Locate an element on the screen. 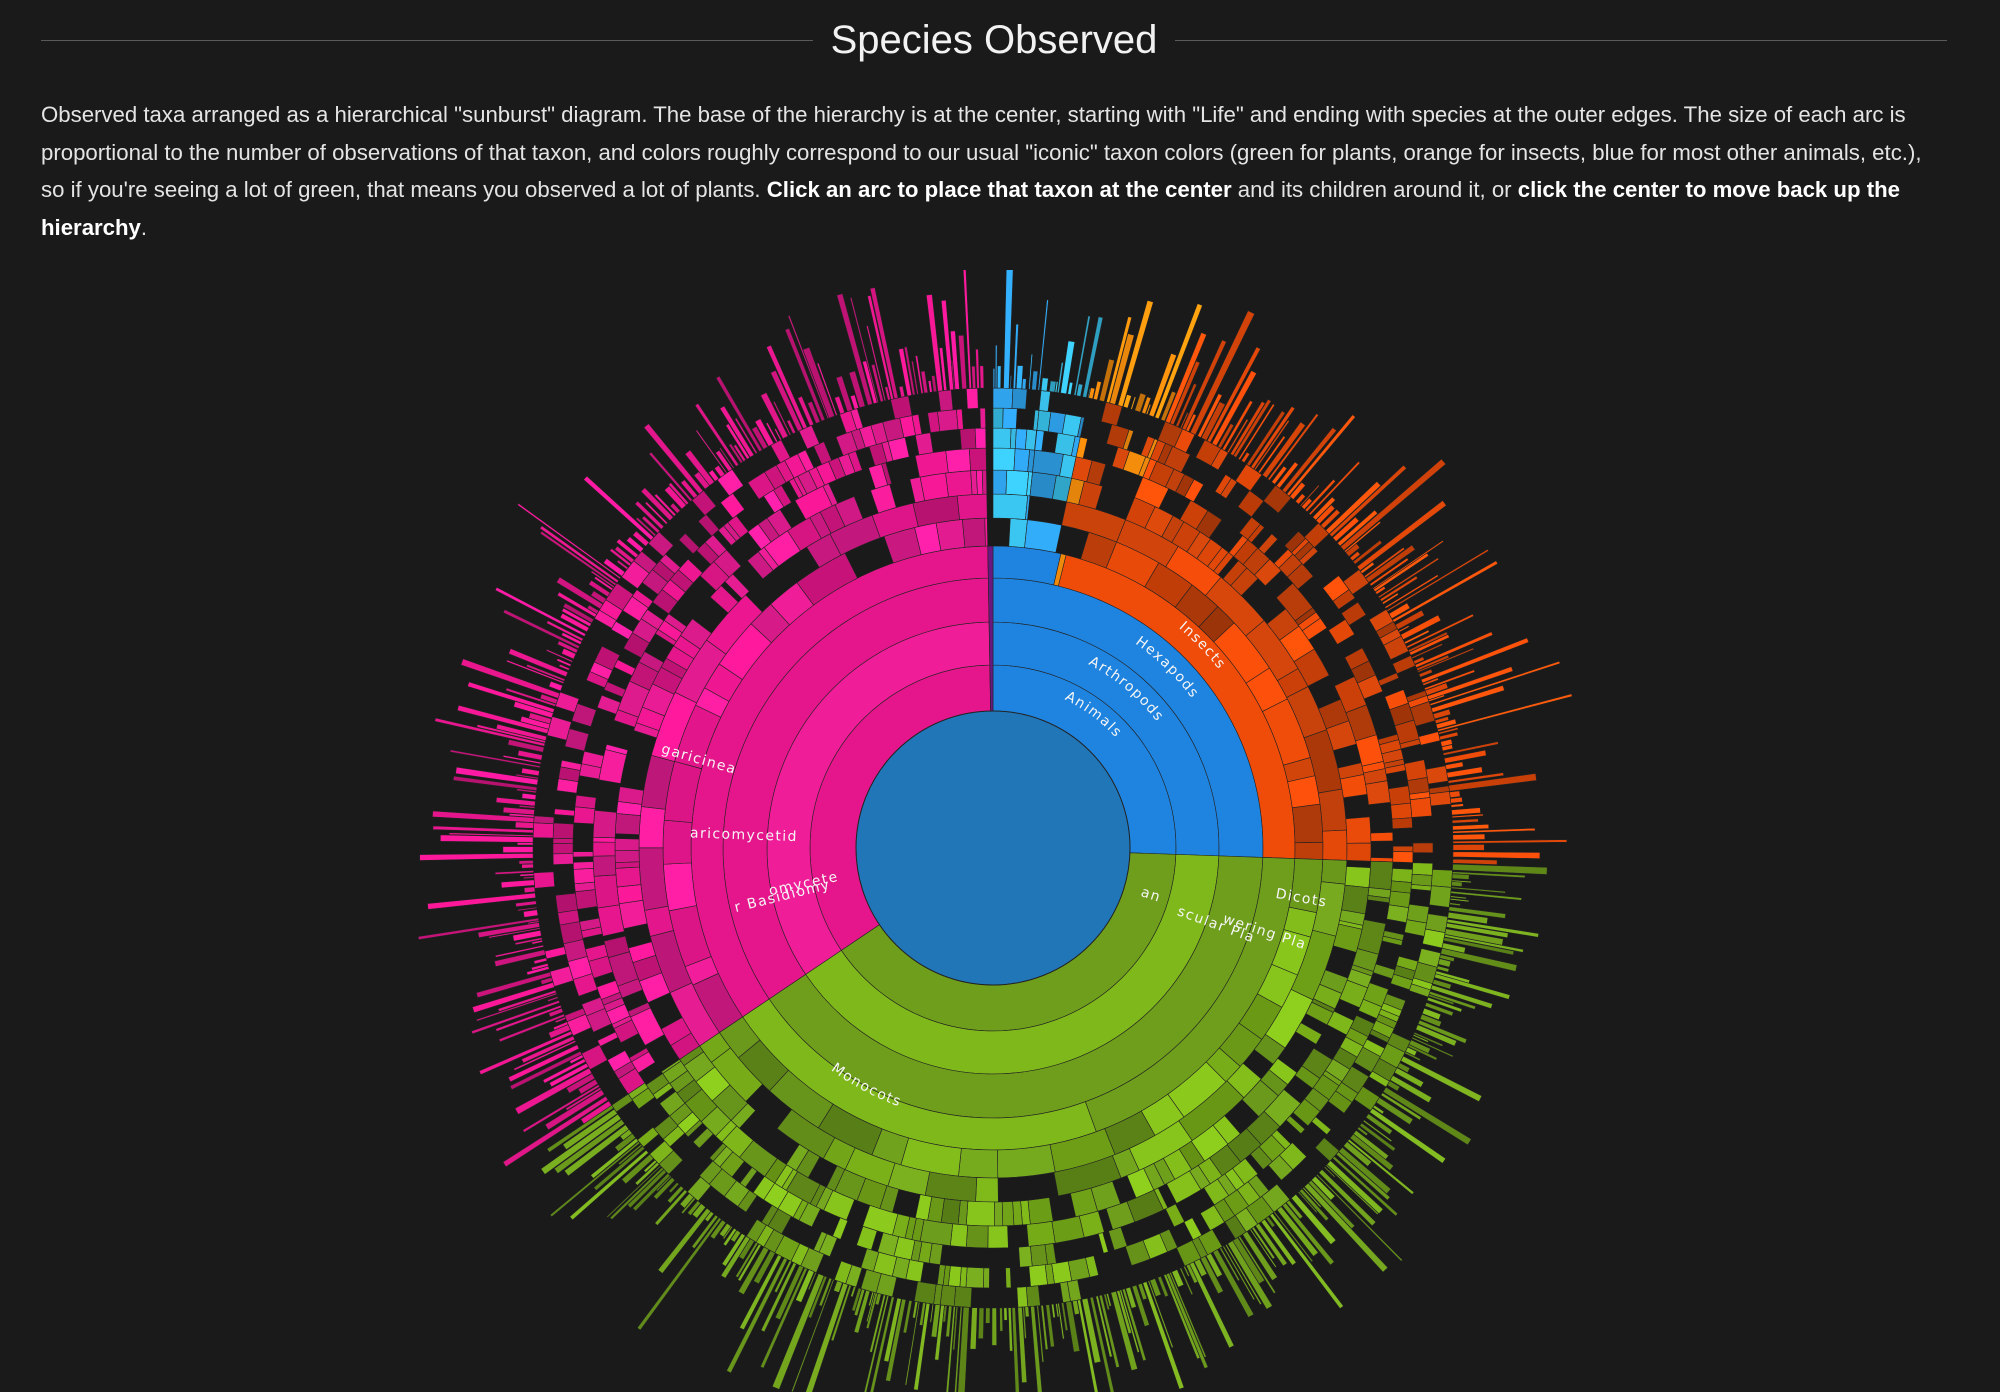 The image size is (2000, 1392). sunburst-center is located at coordinates (993, 848).